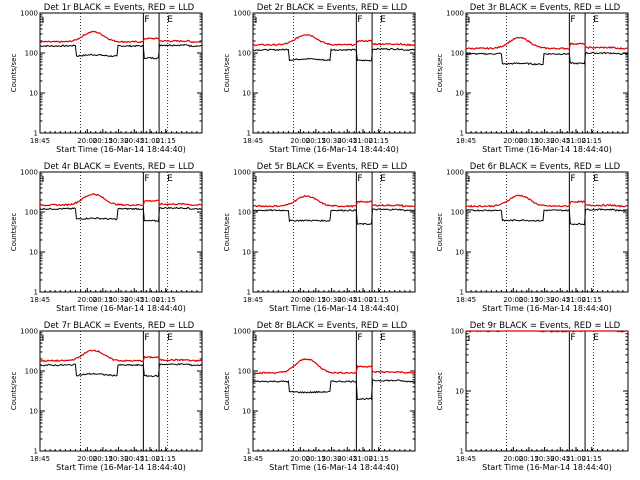 This screenshot has width=640, height=480. Describe the element at coordinates (332, 326) in the screenshot. I see `chart-title: Det 8r BLACK = Events, RED = LLD` at that location.